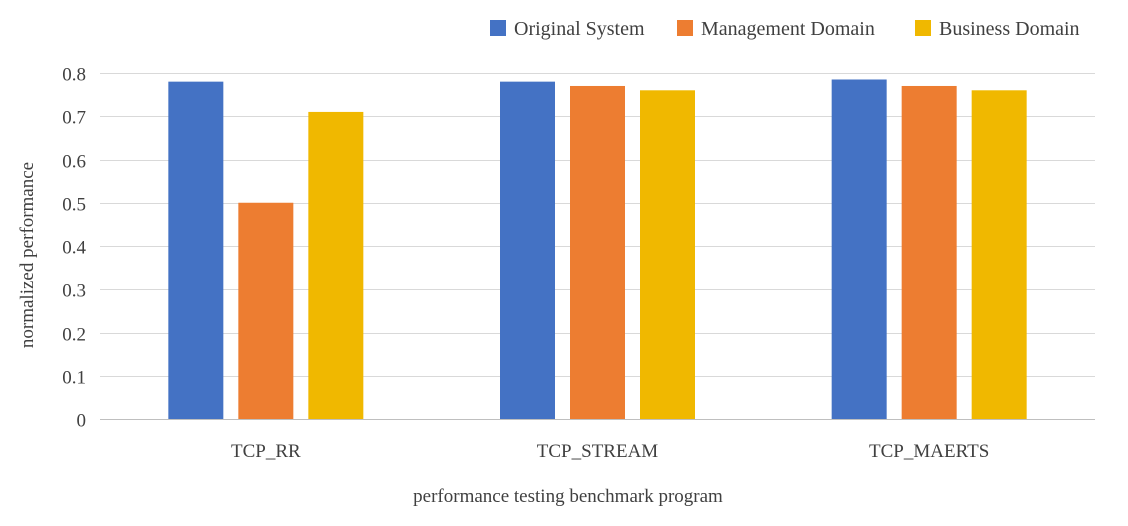 The height and width of the screenshot is (526, 1128). Describe the element at coordinates (74, 335) in the screenshot. I see `y-tick-label: 0.2` at that location.